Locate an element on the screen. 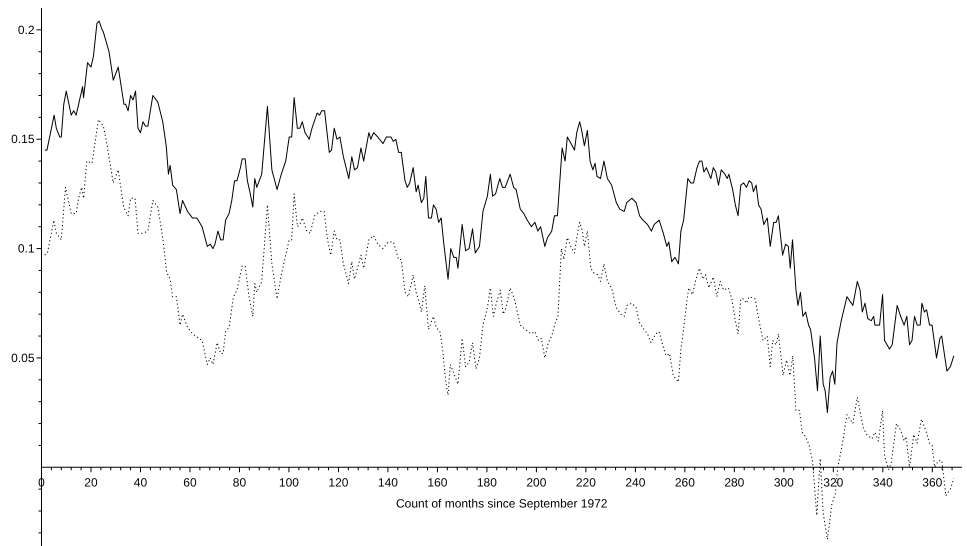  x-tick-label: 280 is located at coordinates (734, 482).